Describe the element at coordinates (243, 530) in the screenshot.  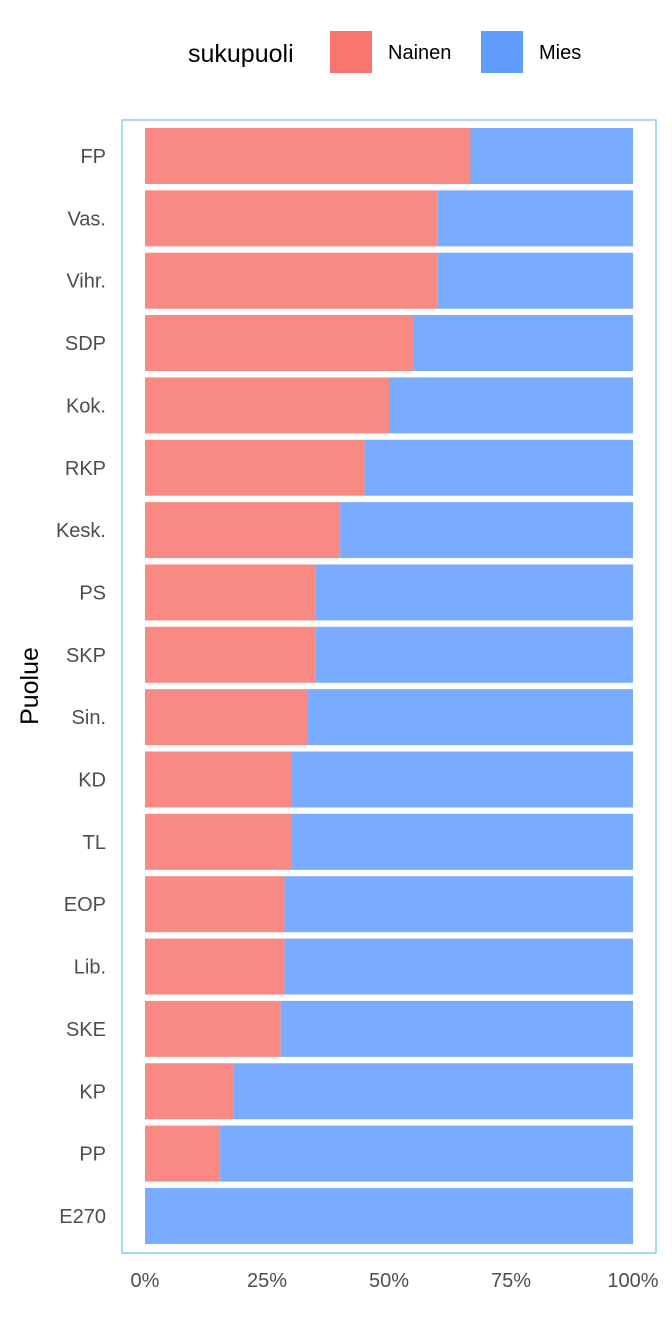
I see `bar-nainen-kesk` at that location.